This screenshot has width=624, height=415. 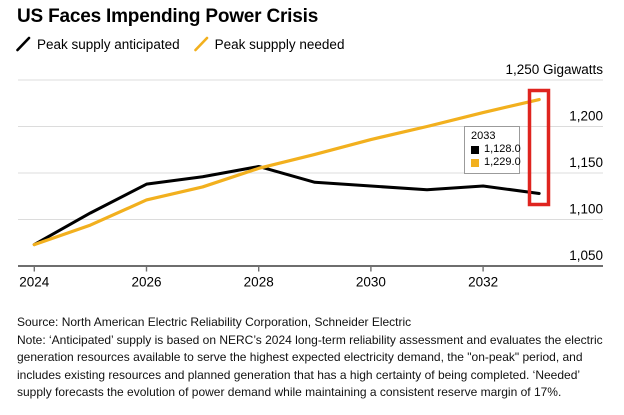 What do you see at coordinates (554, 69) in the screenshot?
I see `y-tick-label: 1,250 Gigawatts` at bounding box center [554, 69].